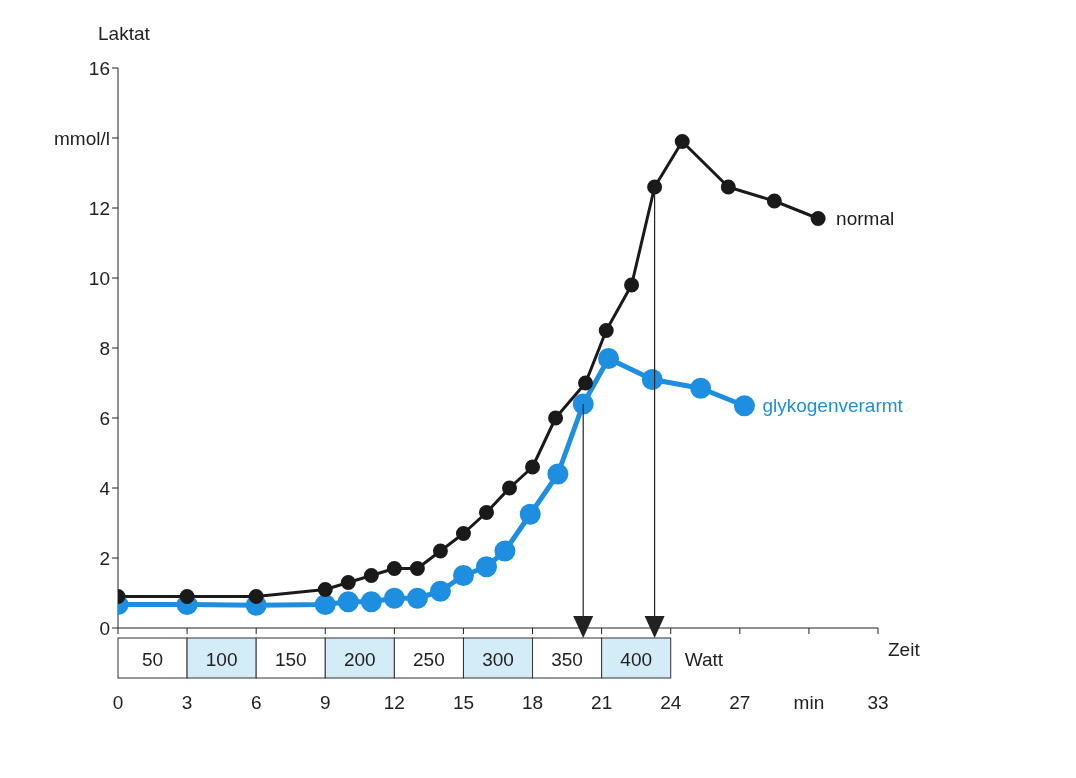 The width and height of the screenshot is (1076, 778). Describe the element at coordinates (99, 208) in the screenshot. I see `y-tick-label: 12` at that location.